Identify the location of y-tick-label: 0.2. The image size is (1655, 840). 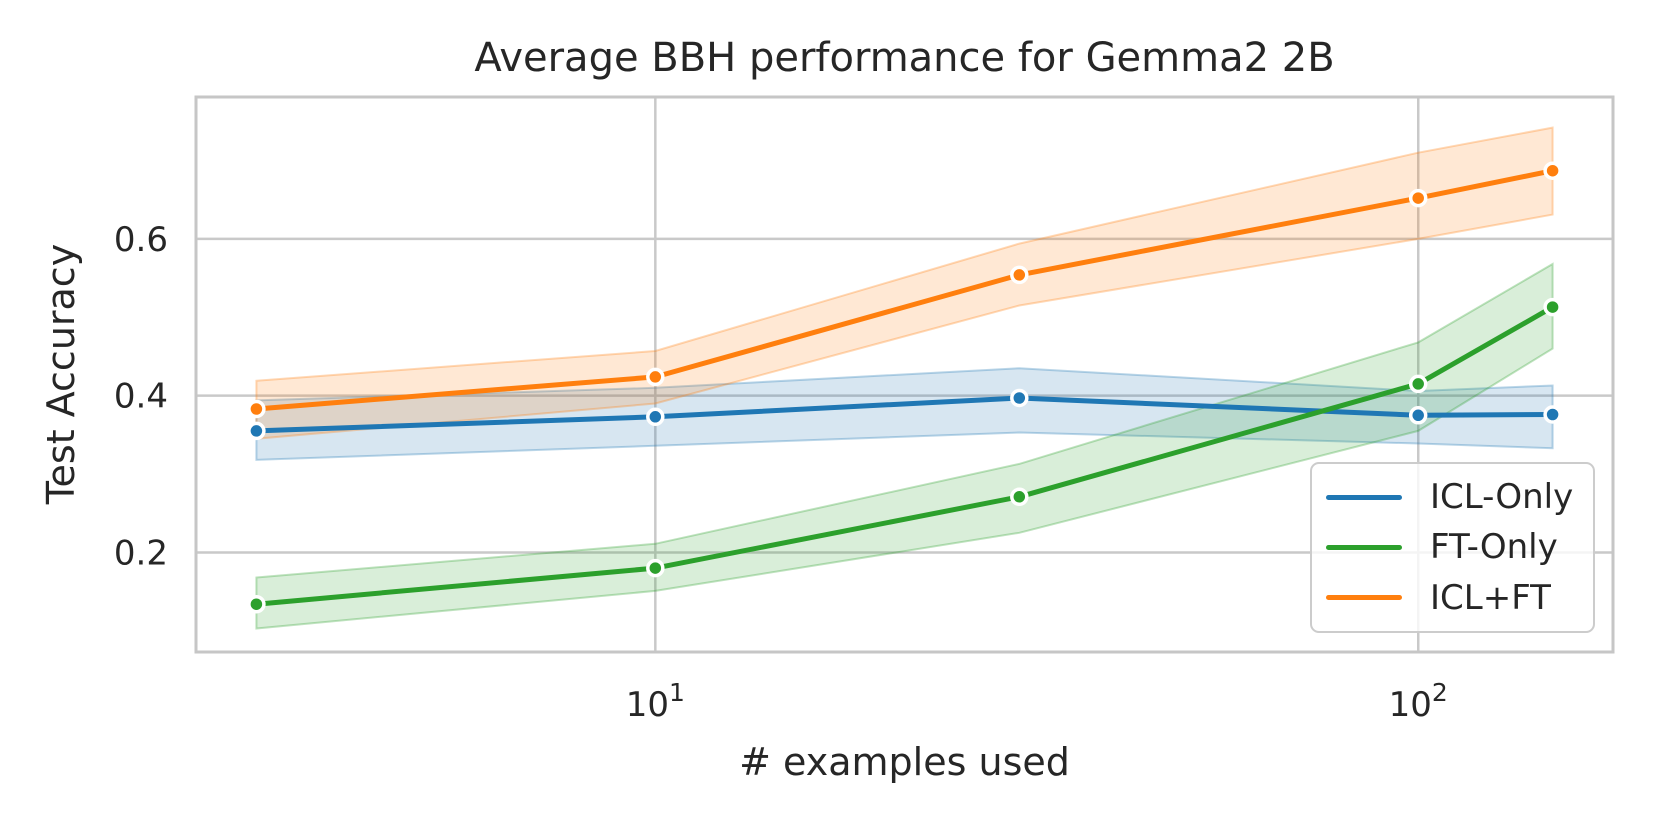
(141, 553).